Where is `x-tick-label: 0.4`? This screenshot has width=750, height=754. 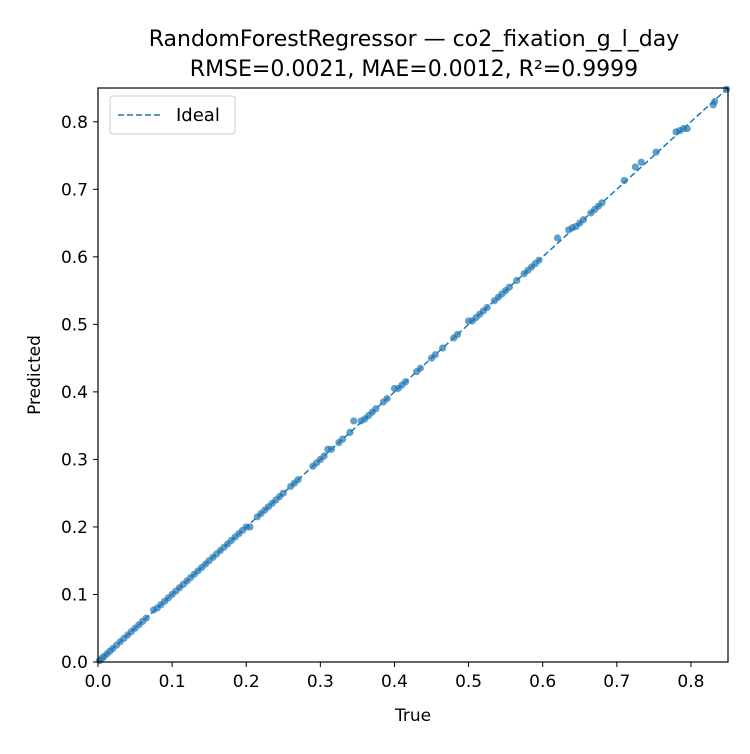 x-tick-label: 0.4 is located at coordinates (394, 682).